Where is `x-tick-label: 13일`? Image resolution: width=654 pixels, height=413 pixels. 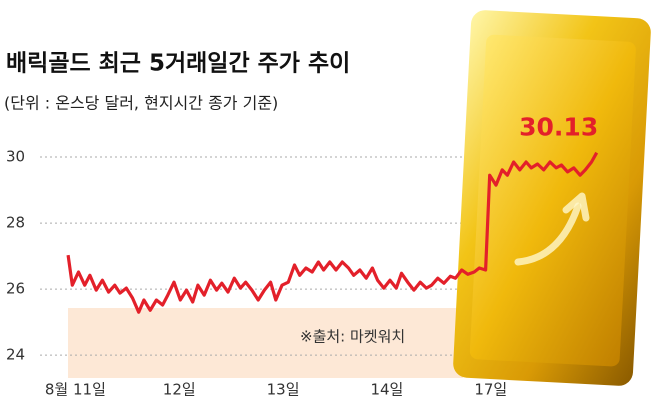 x-tick-label: 13일 is located at coordinates (283, 390).